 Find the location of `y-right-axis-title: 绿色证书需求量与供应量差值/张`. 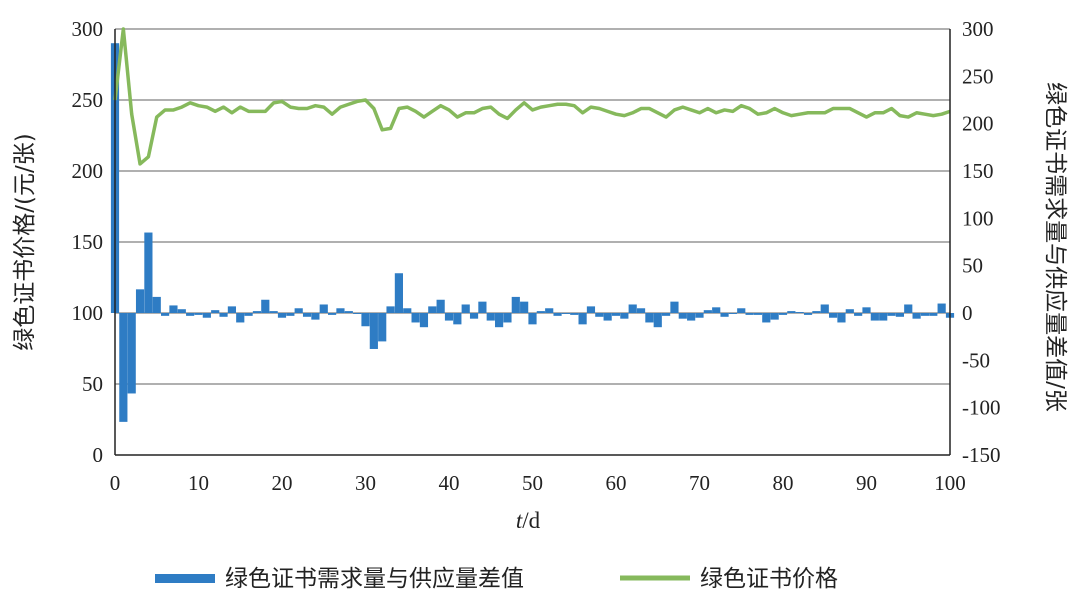

y-right-axis-title: 绿色证书需求量与供应量差值/张 is located at coordinates (1055, 247).